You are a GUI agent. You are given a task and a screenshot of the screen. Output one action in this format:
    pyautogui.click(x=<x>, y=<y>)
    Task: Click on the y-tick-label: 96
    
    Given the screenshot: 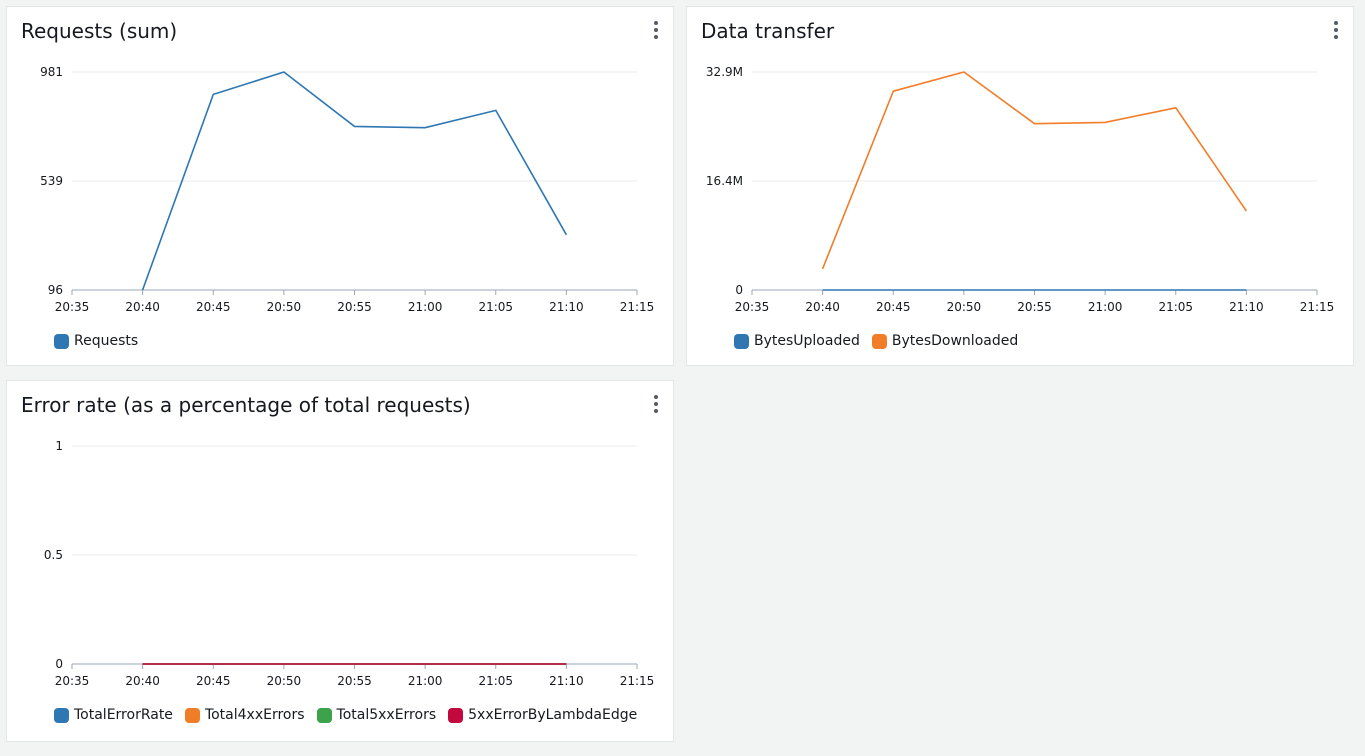 What is the action you would take?
    pyautogui.click(x=55, y=290)
    